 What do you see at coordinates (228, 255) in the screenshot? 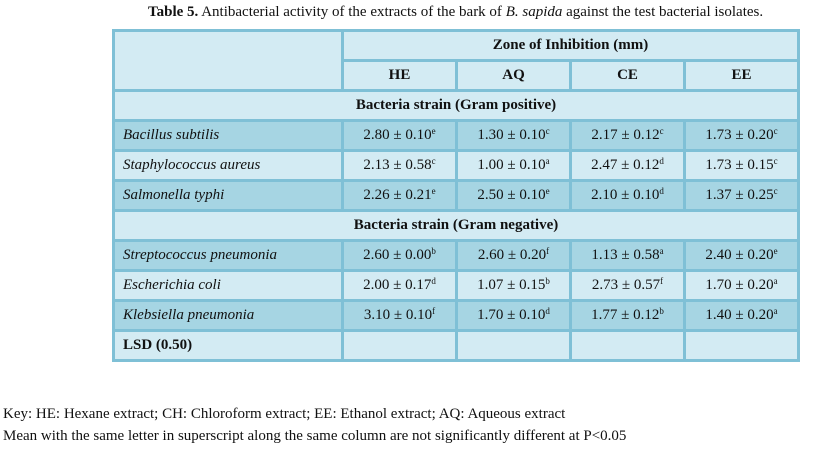
I see `bacteria-name: Streptococcus pneumonia` at bounding box center [228, 255].